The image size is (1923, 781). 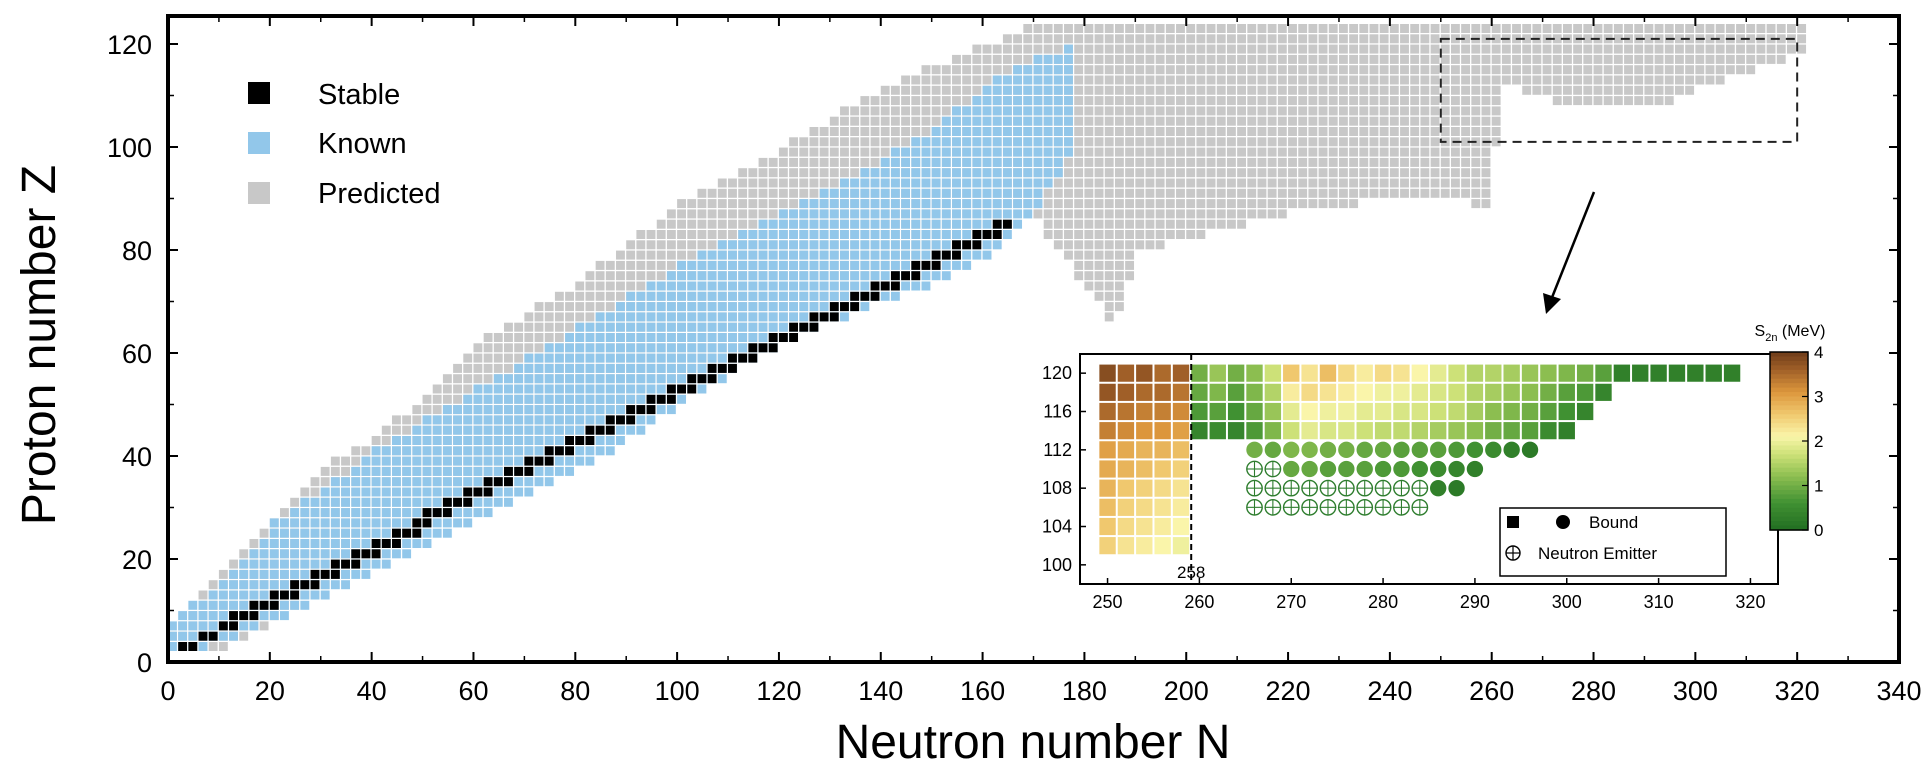 What do you see at coordinates (1493, 450) in the screenshot?
I see `bound-circle` at bounding box center [1493, 450].